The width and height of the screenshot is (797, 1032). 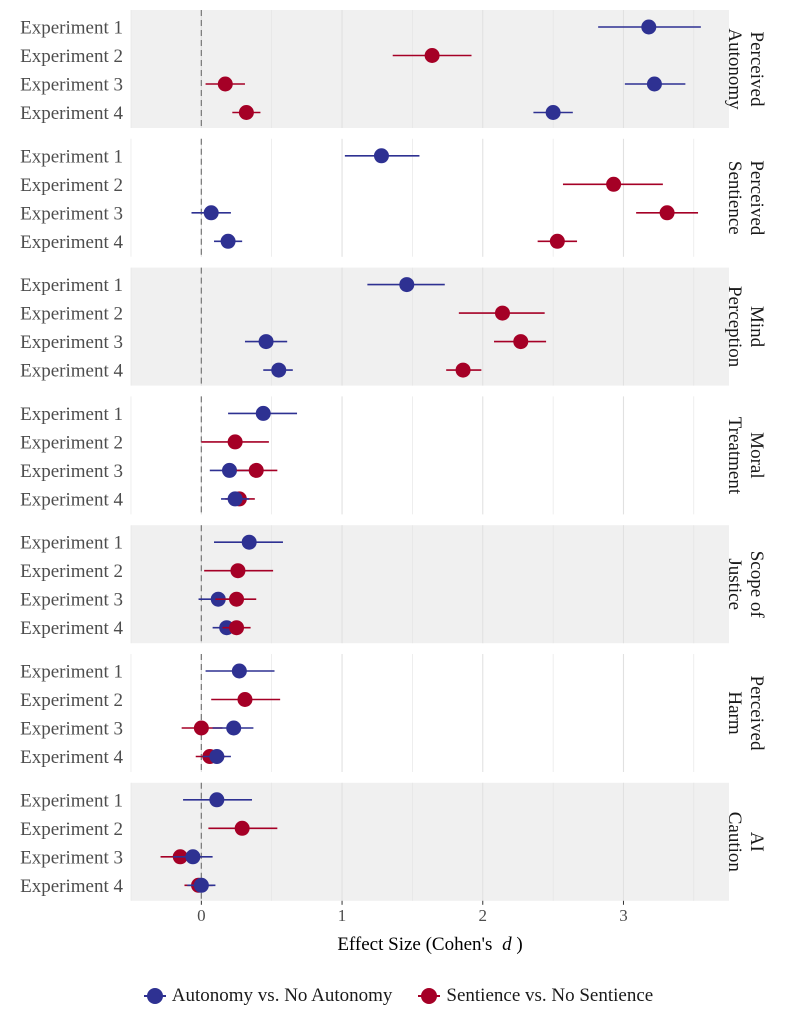 I want to click on facet-label: Scope ofJustice, so click(x=745, y=585).